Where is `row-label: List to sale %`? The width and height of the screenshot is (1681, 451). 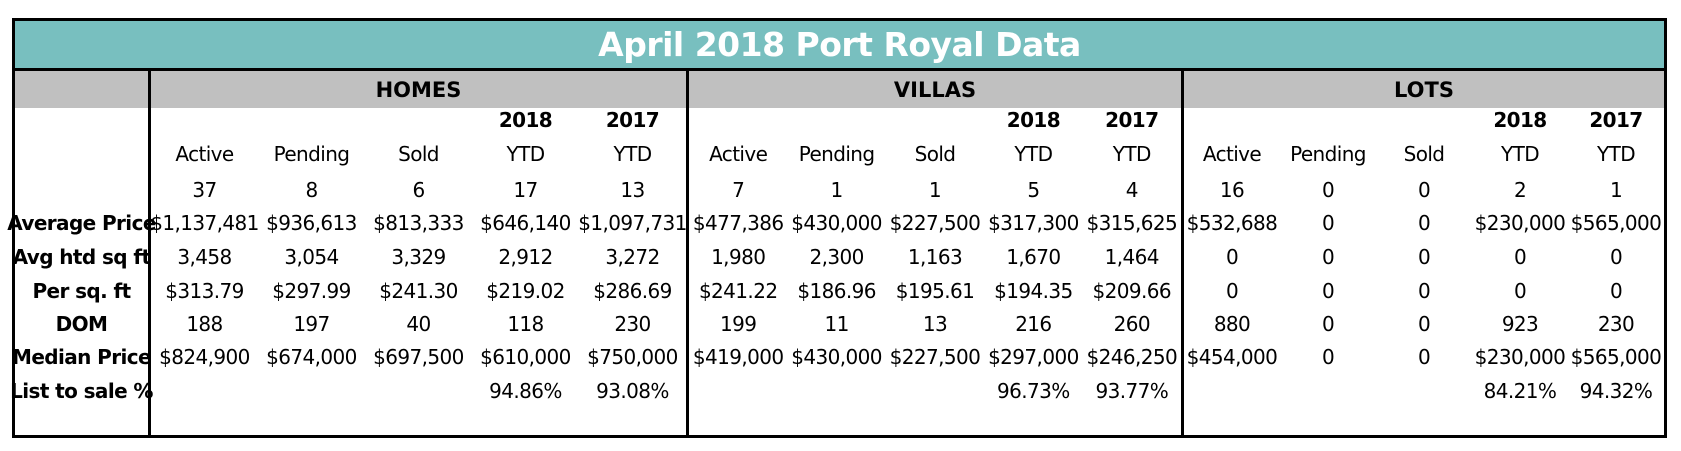
row-label: List to sale % is located at coordinates (81, 391).